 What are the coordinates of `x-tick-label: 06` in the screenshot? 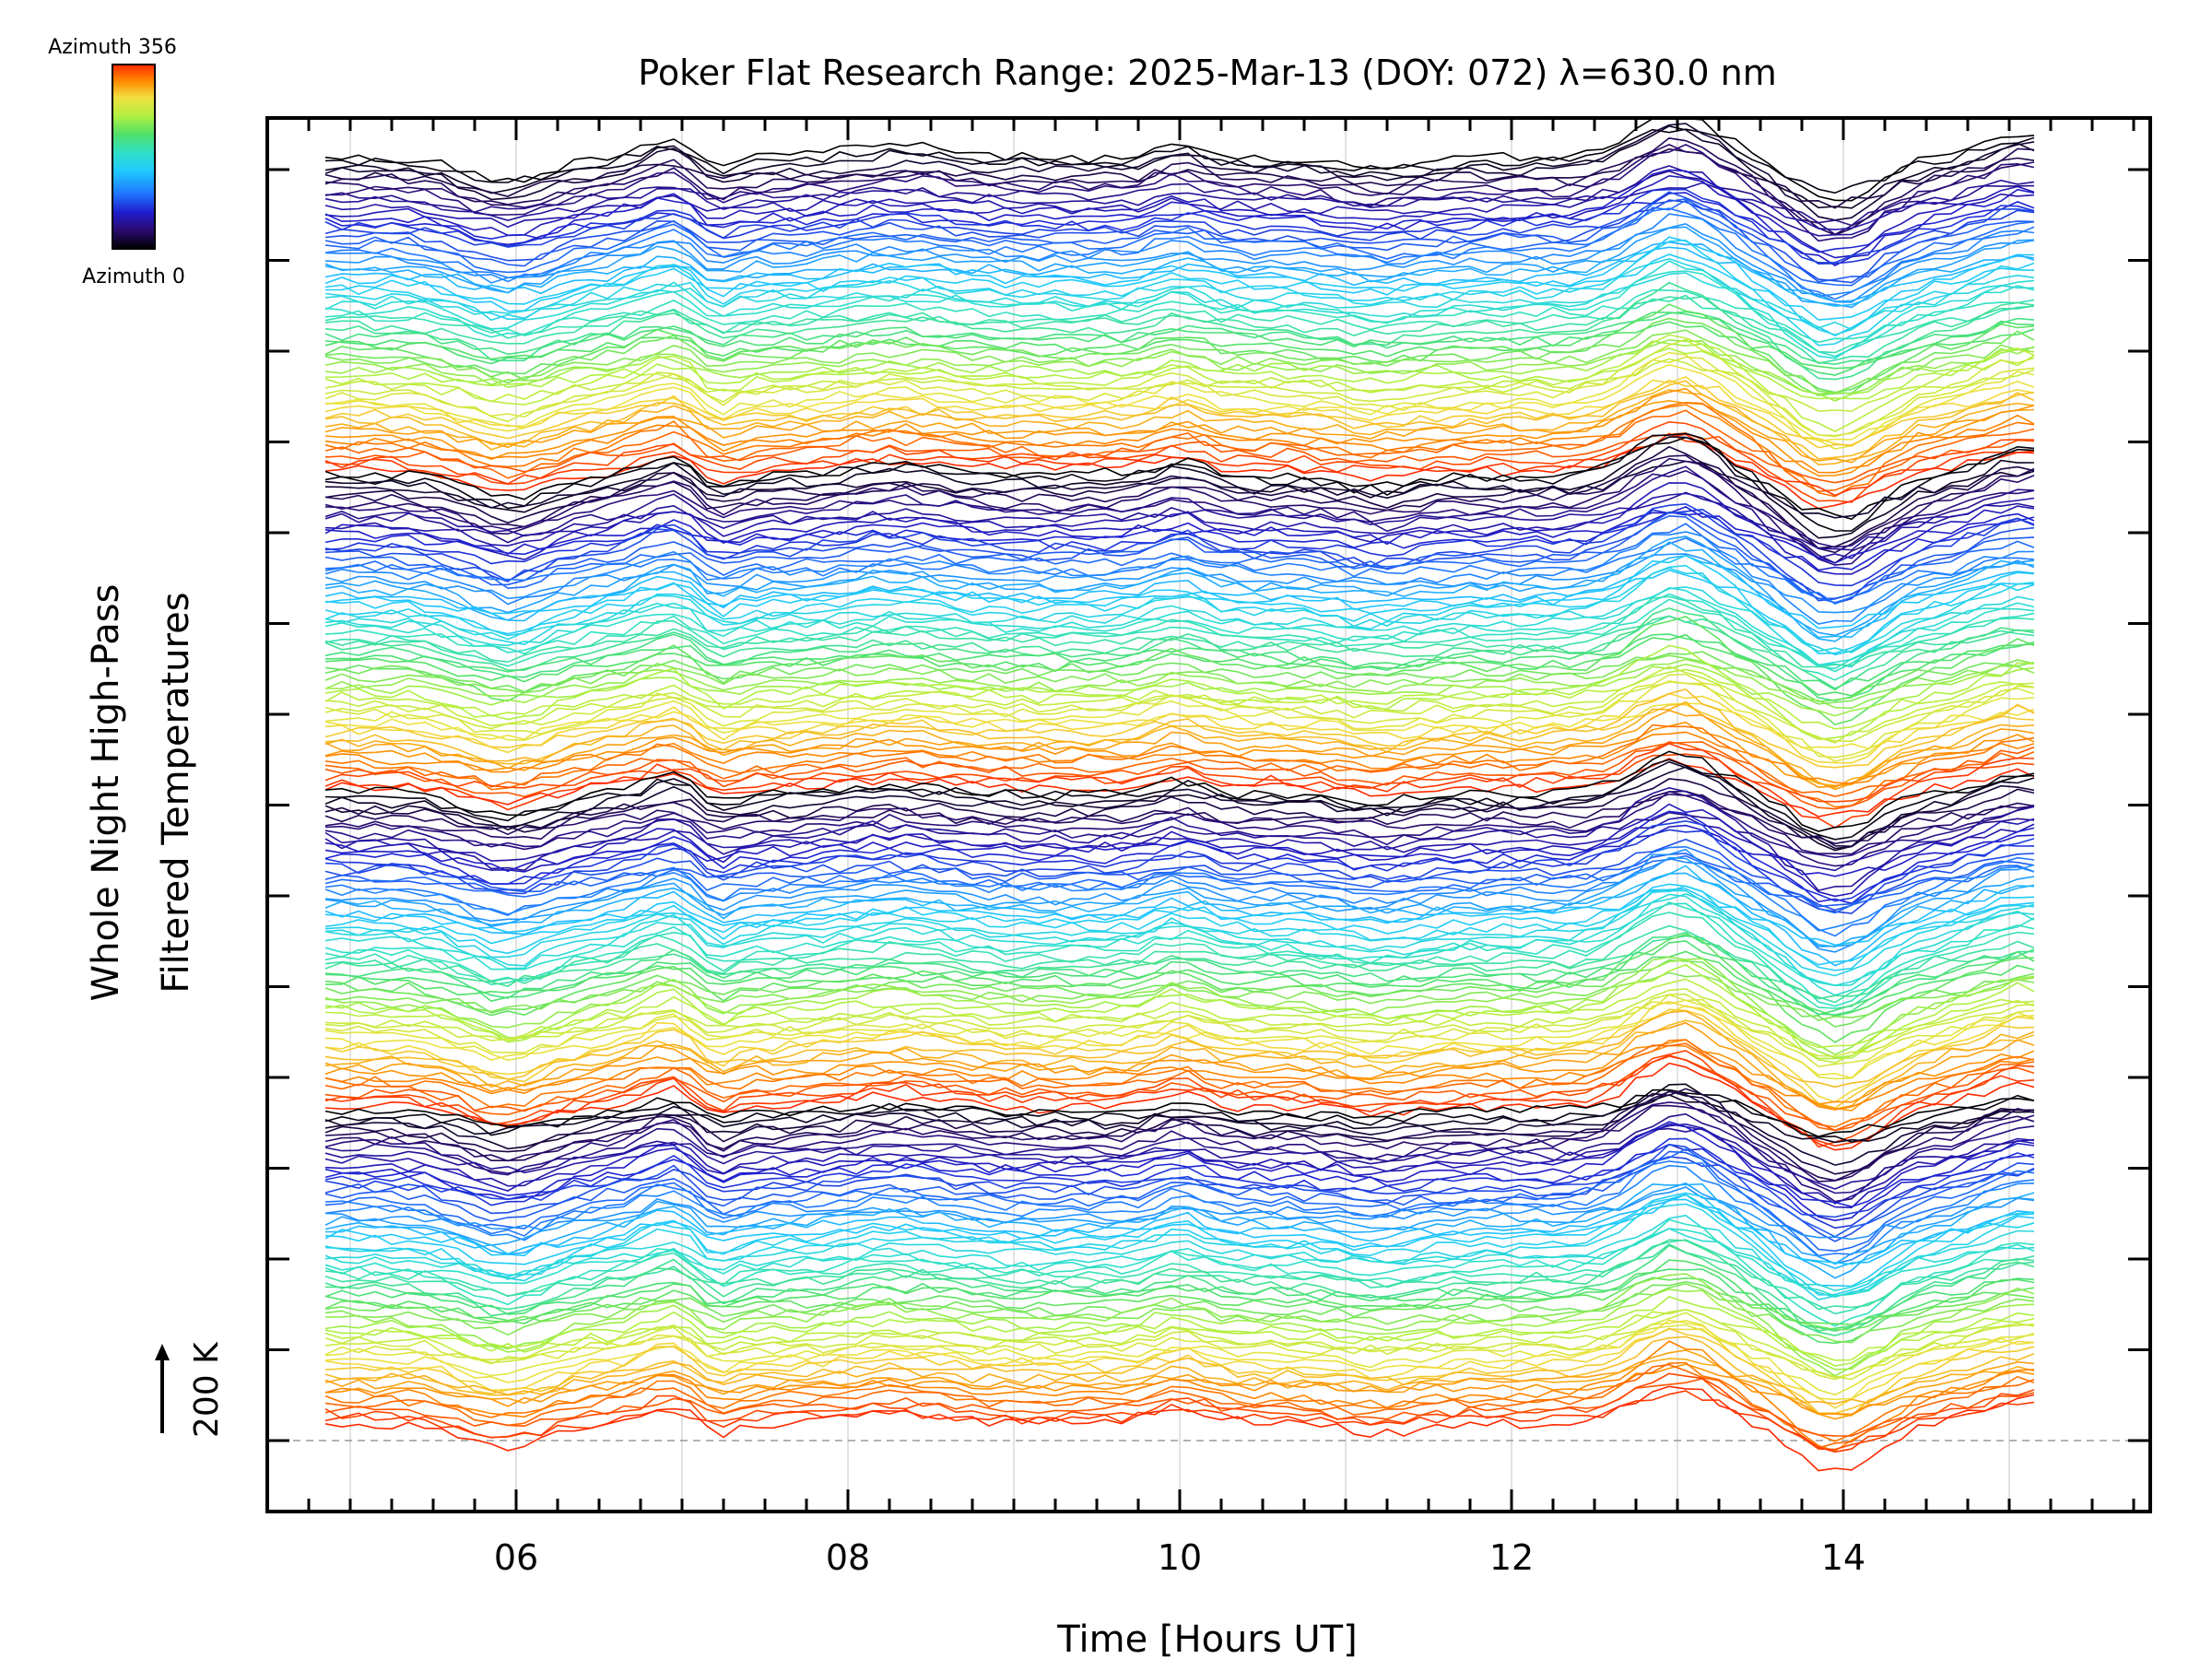 It's located at (516, 1557).